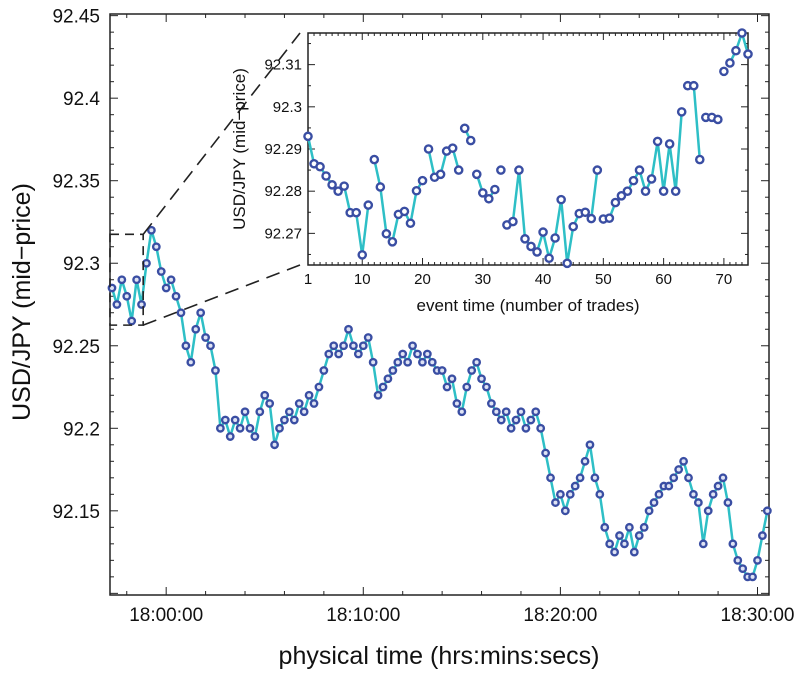 This screenshot has width=803, height=676. I want to click on inset-x-tick-label: 70, so click(724, 279).